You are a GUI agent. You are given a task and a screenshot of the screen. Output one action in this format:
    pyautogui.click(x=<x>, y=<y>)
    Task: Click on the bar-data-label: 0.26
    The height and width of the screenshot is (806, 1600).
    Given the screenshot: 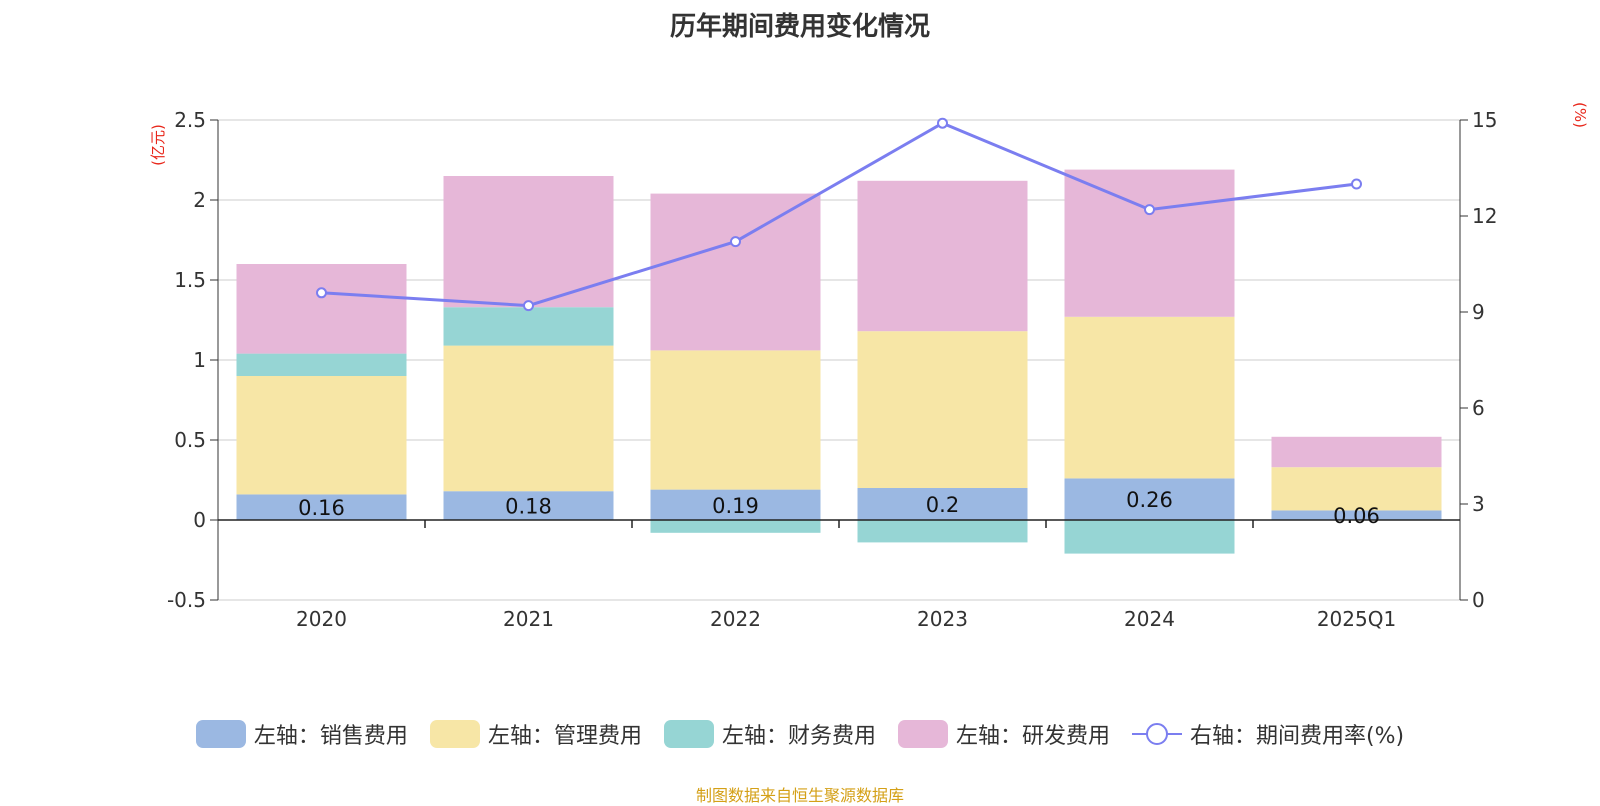 What is the action you would take?
    pyautogui.click(x=1149, y=500)
    